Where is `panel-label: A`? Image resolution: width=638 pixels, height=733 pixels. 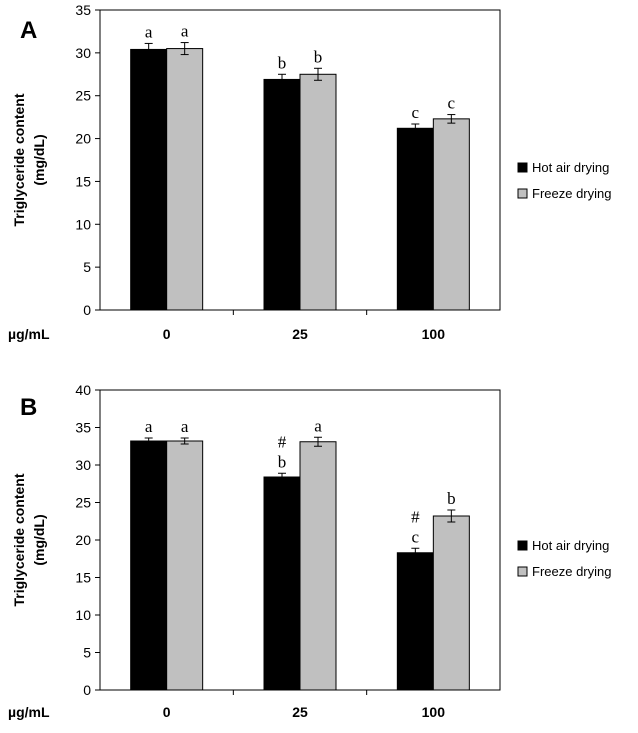 panel-label: A is located at coordinates (28, 30).